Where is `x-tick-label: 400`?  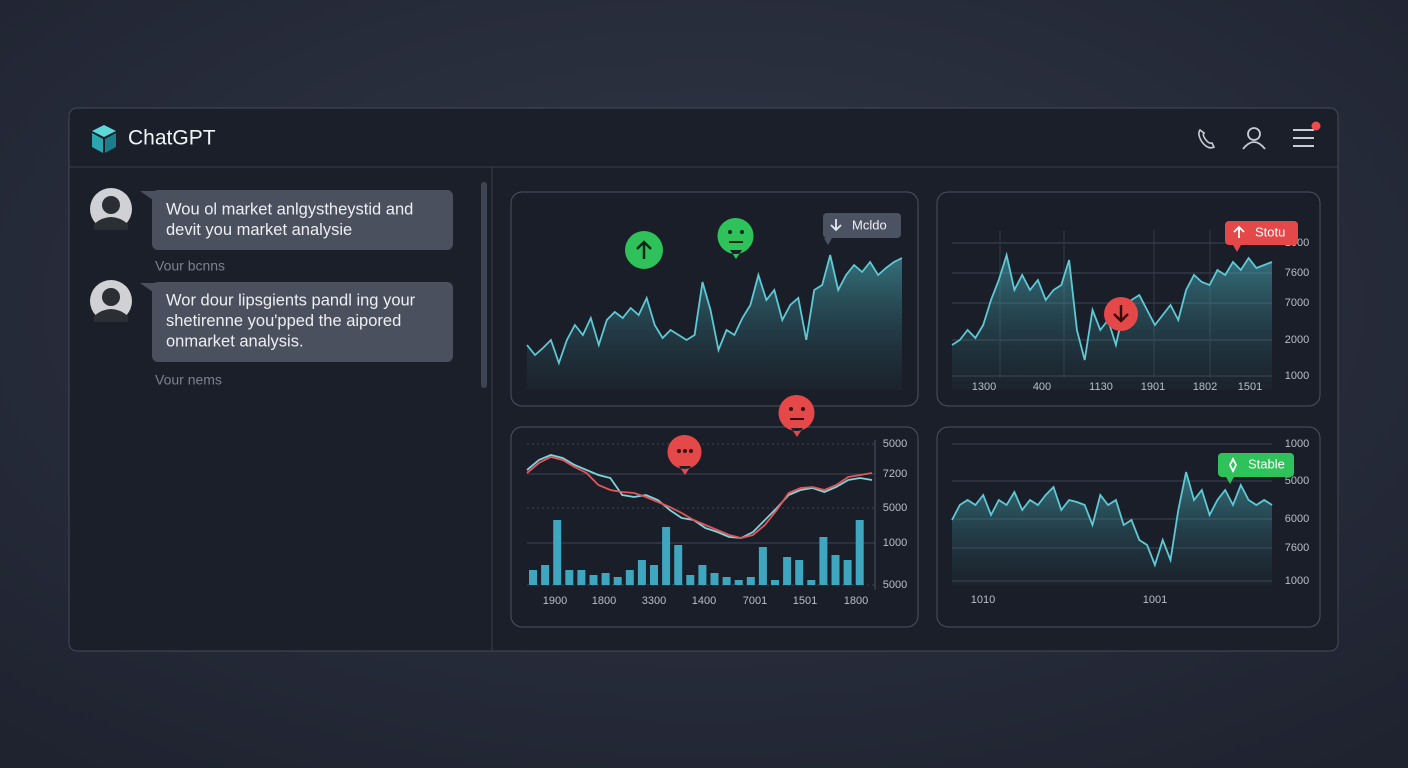
x-tick-label: 400 is located at coordinates (1042, 387).